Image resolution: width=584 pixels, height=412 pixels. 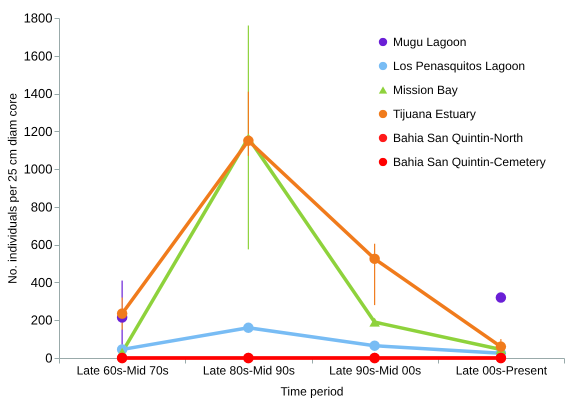 I want to click on x-tick-label: Late 80s-Mid 90s, so click(x=248, y=371).